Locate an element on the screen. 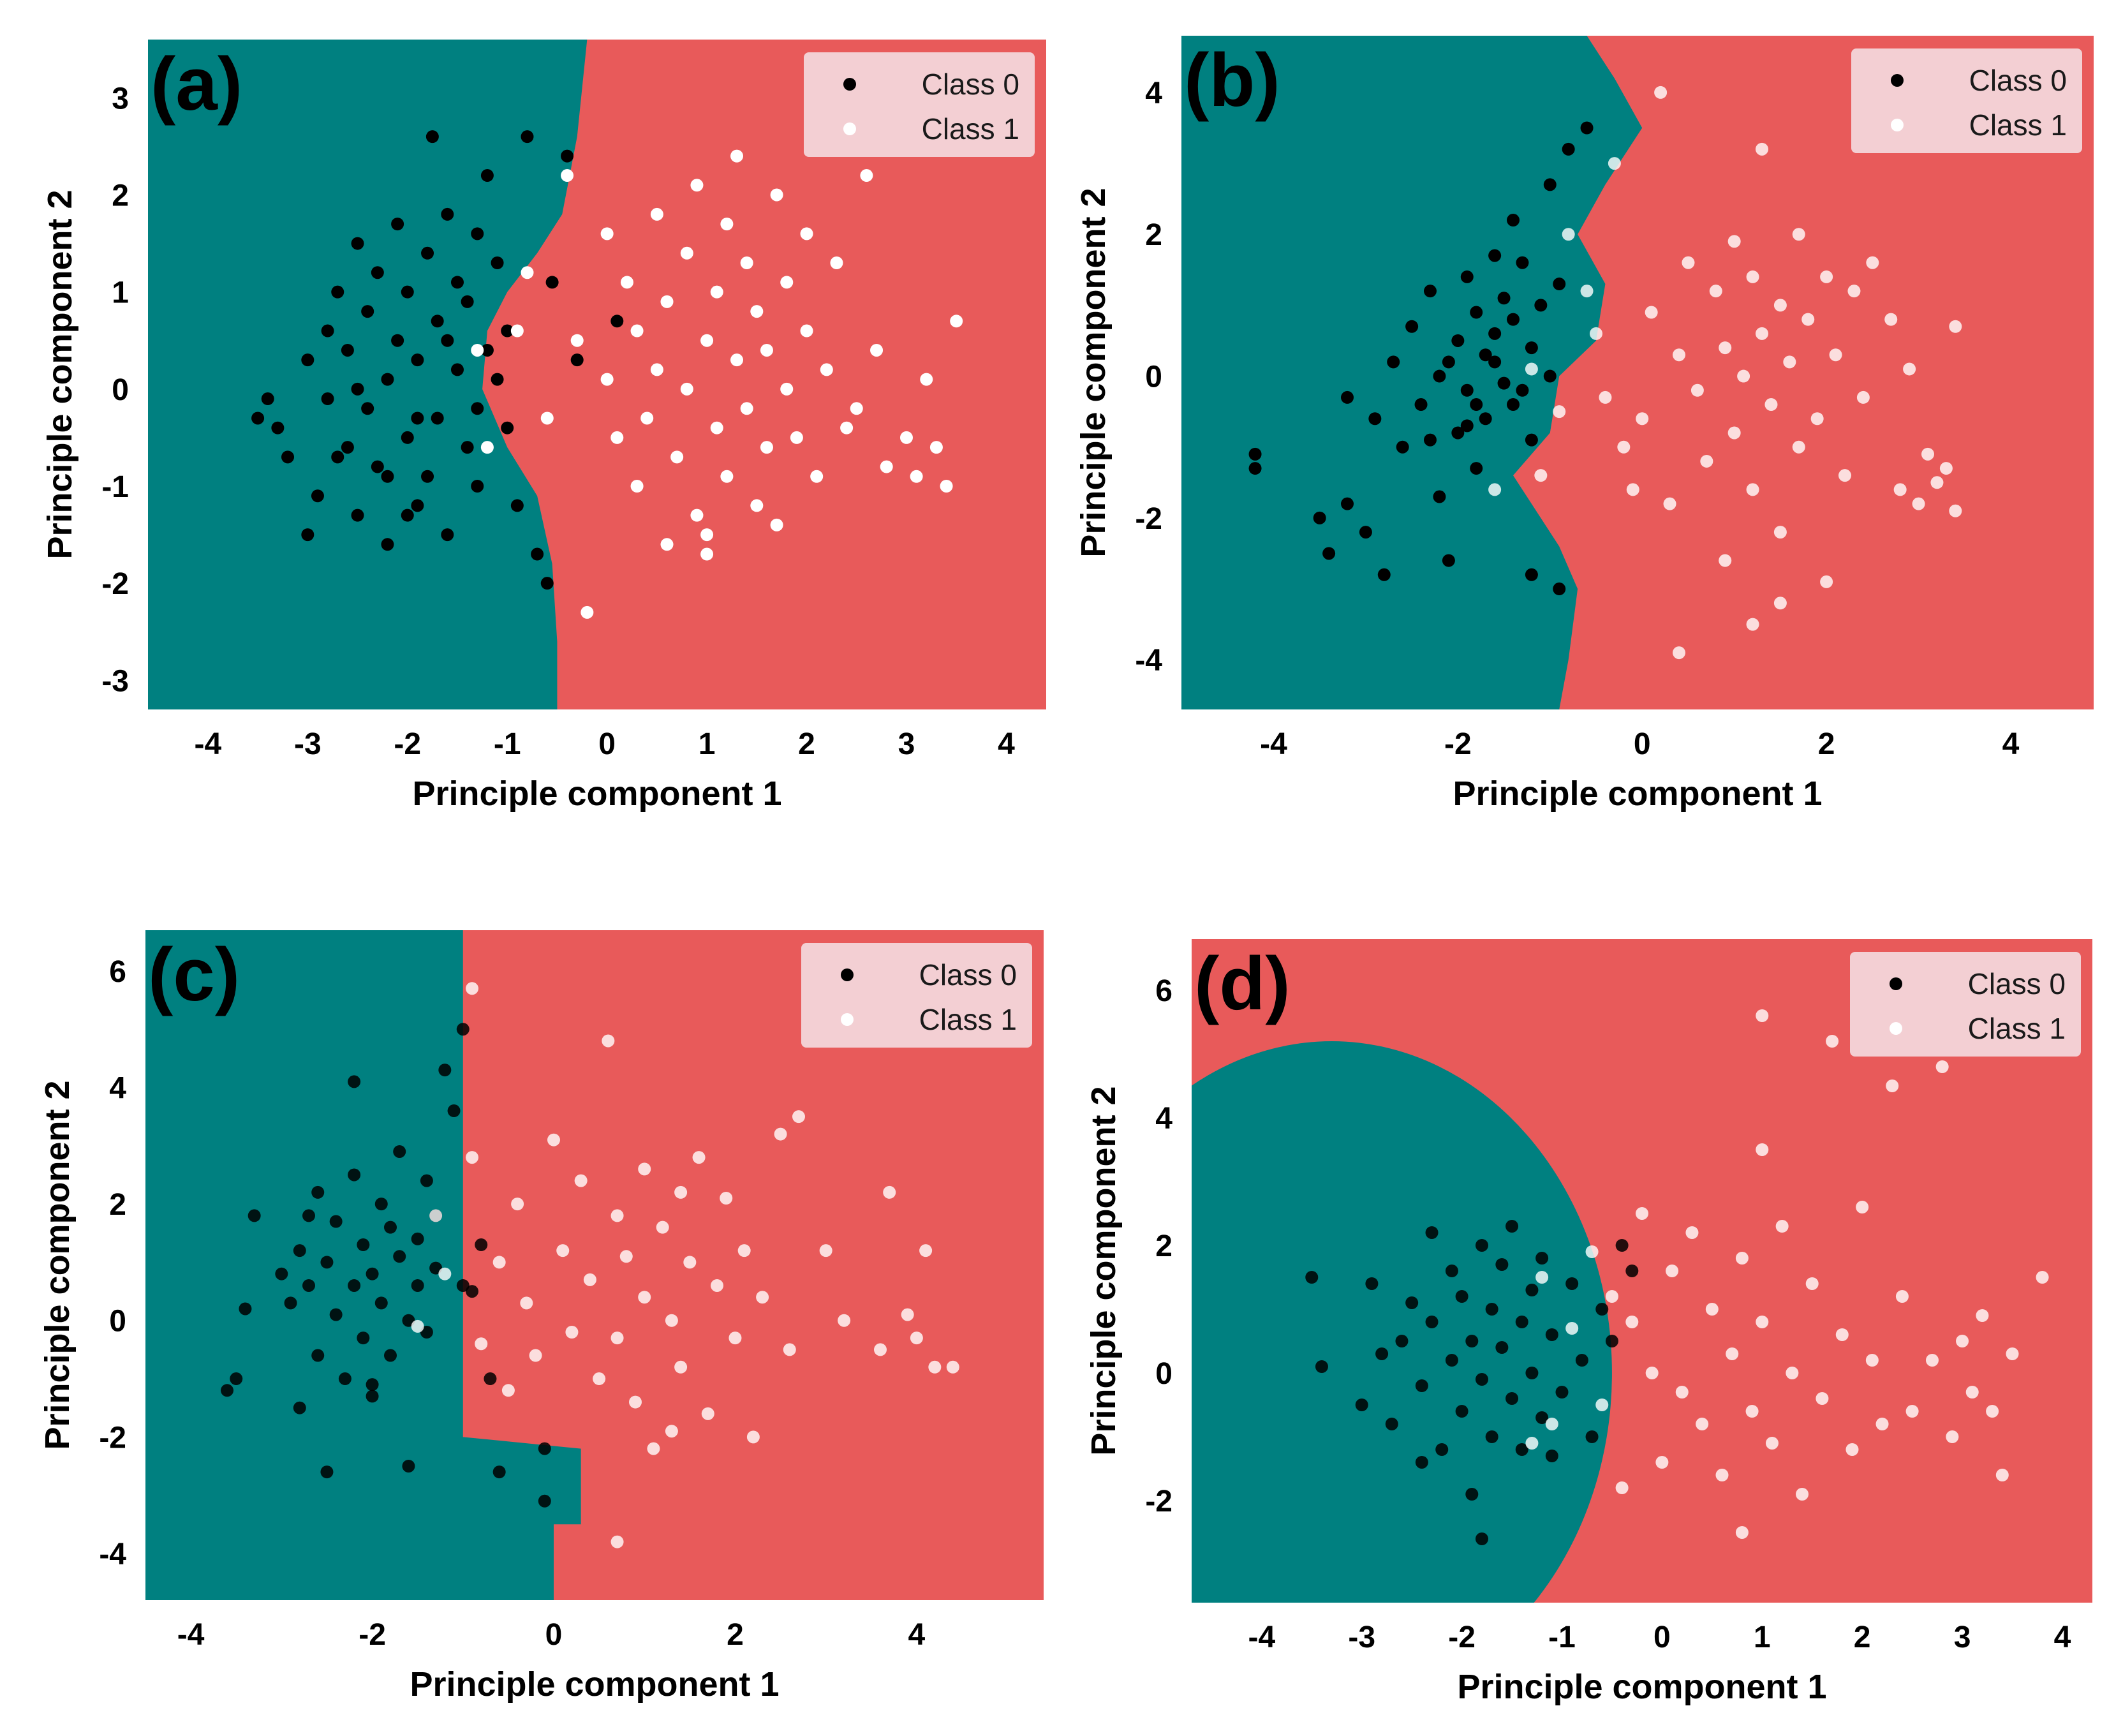 This screenshot has height=1736, width=2123. x-tick-label: 0 is located at coordinates (607, 744).